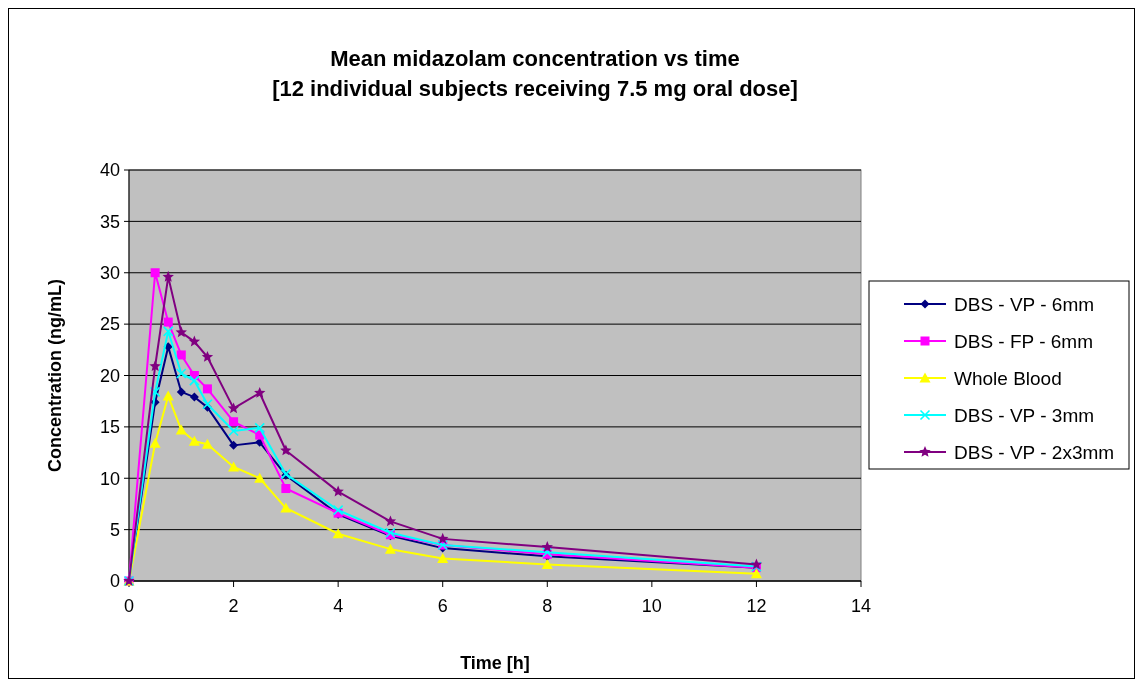 This screenshot has height=687, width=1143. What do you see at coordinates (109, 221) in the screenshot?
I see `y-tick-label: 35` at bounding box center [109, 221].